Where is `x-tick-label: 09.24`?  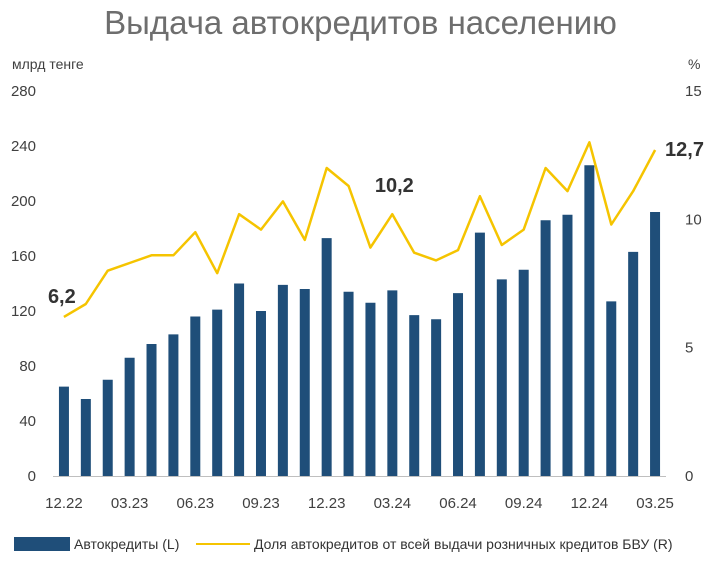 x-tick-label: 09.24 is located at coordinates (524, 503).